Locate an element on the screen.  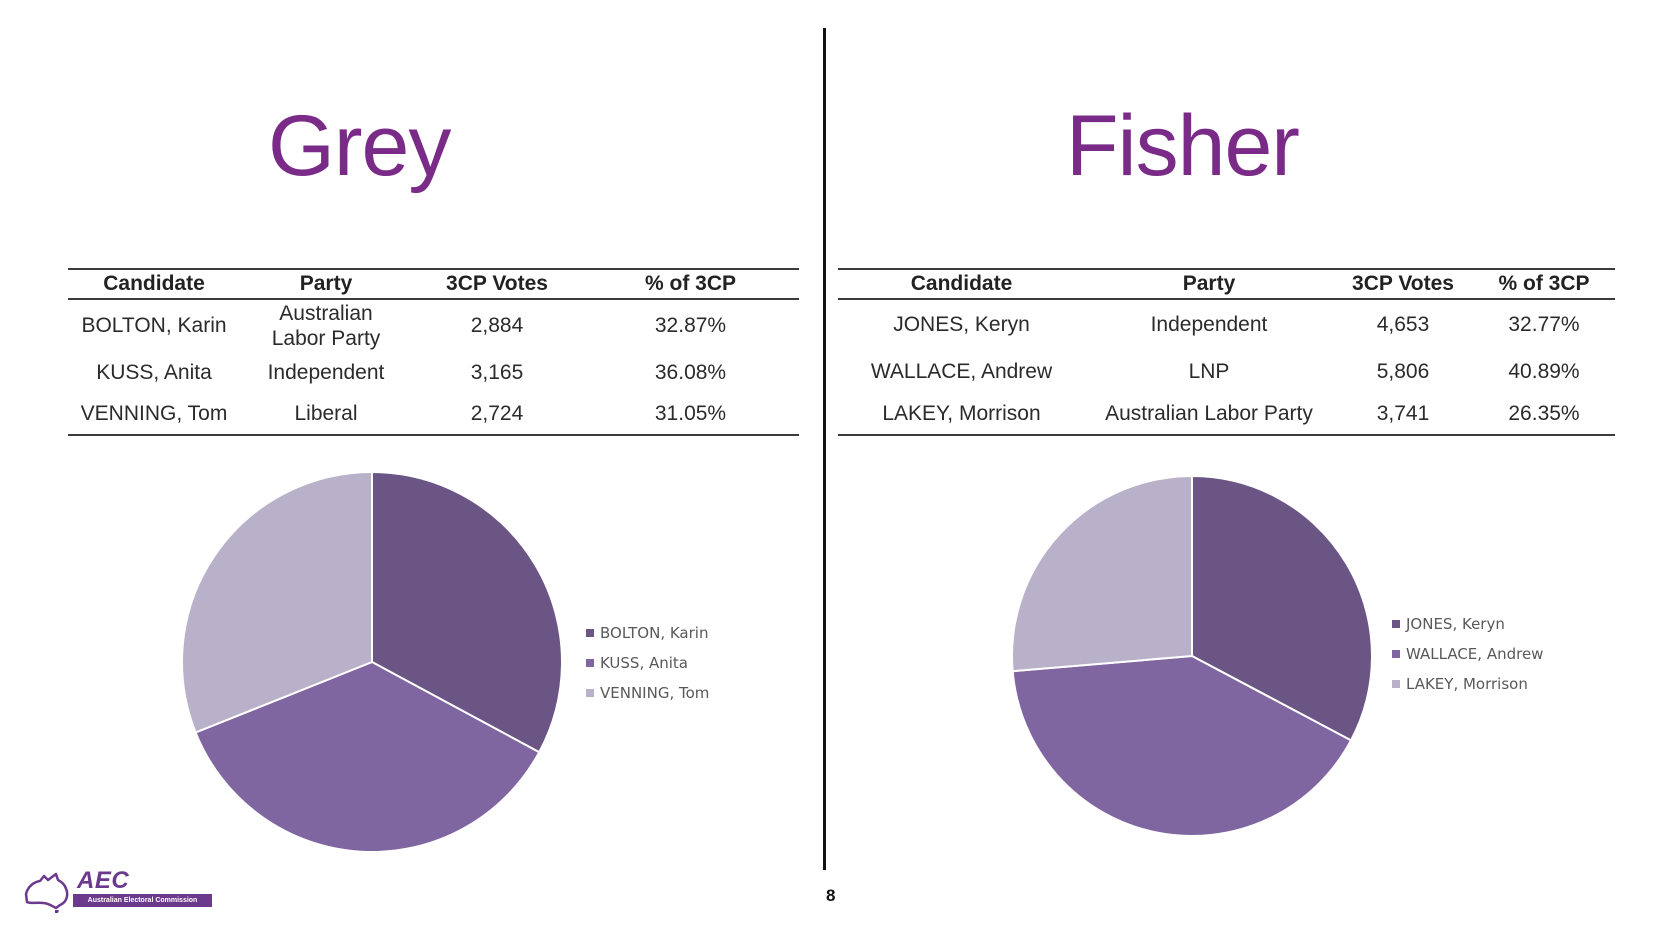
logo-text: AEC is located at coordinates (103, 880).